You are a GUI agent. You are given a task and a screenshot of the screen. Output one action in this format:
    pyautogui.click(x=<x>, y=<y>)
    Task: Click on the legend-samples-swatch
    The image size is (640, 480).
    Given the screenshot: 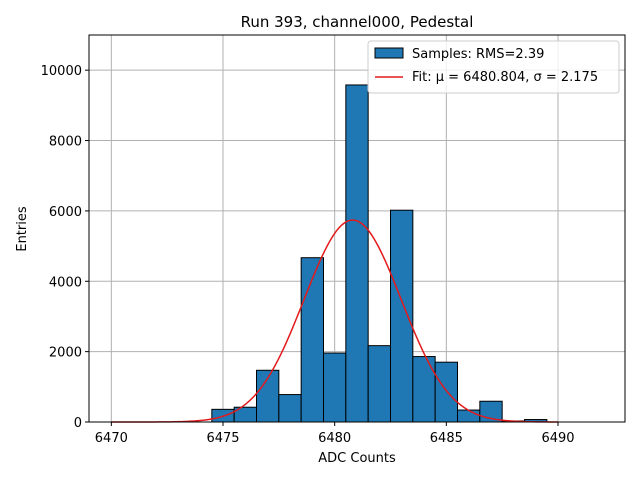 What is the action you would take?
    pyautogui.click(x=389, y=53)
    